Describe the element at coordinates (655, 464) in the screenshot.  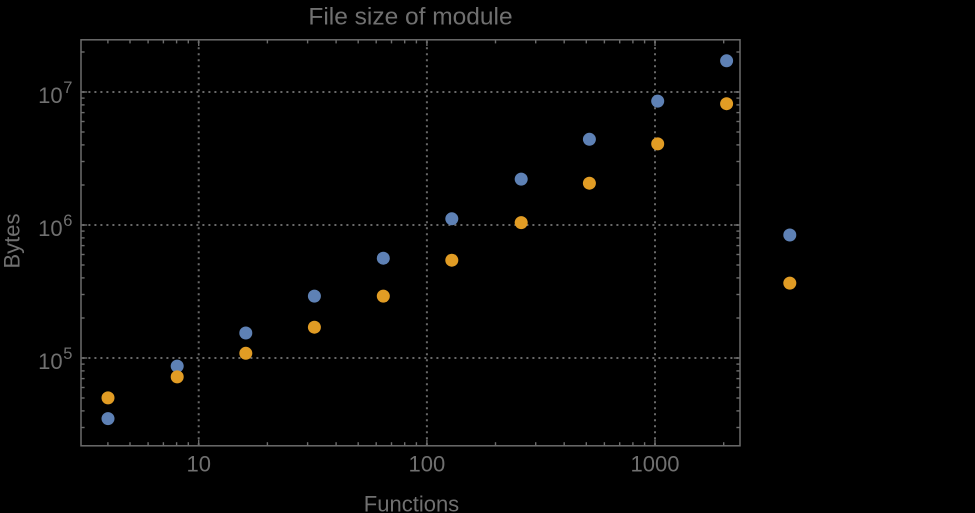
I see `svg-text: 1000` at that location.